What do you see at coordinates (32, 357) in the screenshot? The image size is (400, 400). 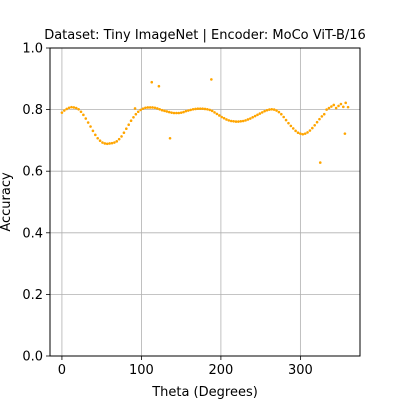 I see `y-tick-label: 0.0` at bounding box center [32, 357].